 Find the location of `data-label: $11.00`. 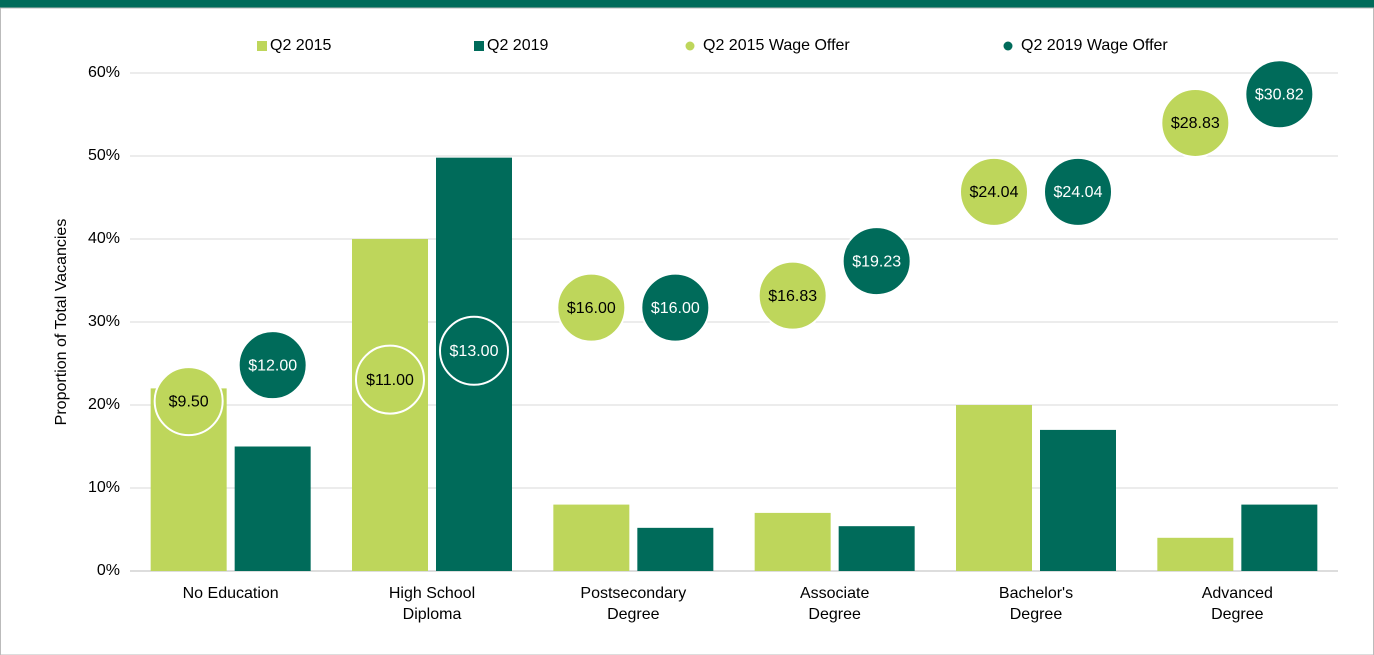

data-label: $11.00 is located at coordinates (390, 380).